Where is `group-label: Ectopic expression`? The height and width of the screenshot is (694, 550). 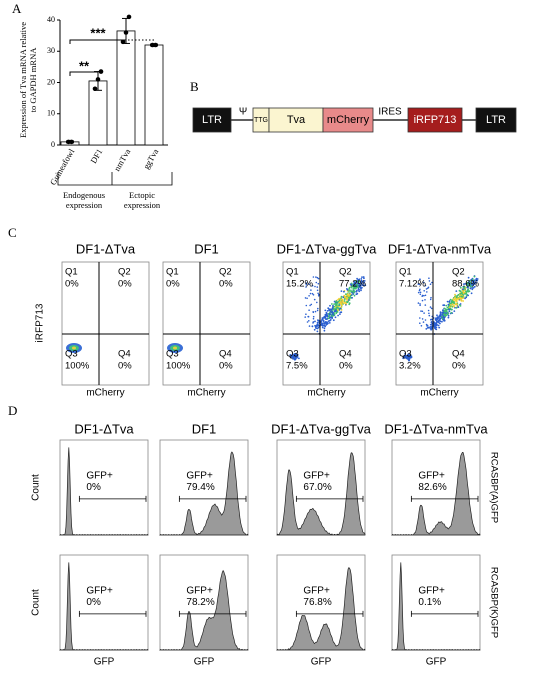 group-label: Ectopic expression is located at coordinates (142, 200).